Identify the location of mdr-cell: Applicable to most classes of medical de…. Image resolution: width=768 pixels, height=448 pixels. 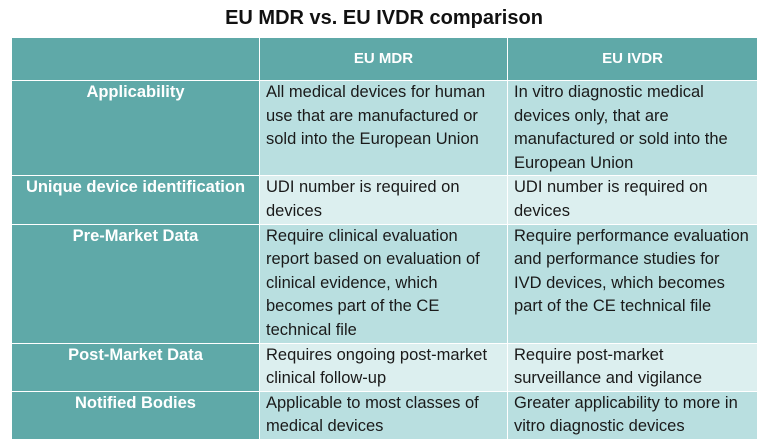
(383, 415).